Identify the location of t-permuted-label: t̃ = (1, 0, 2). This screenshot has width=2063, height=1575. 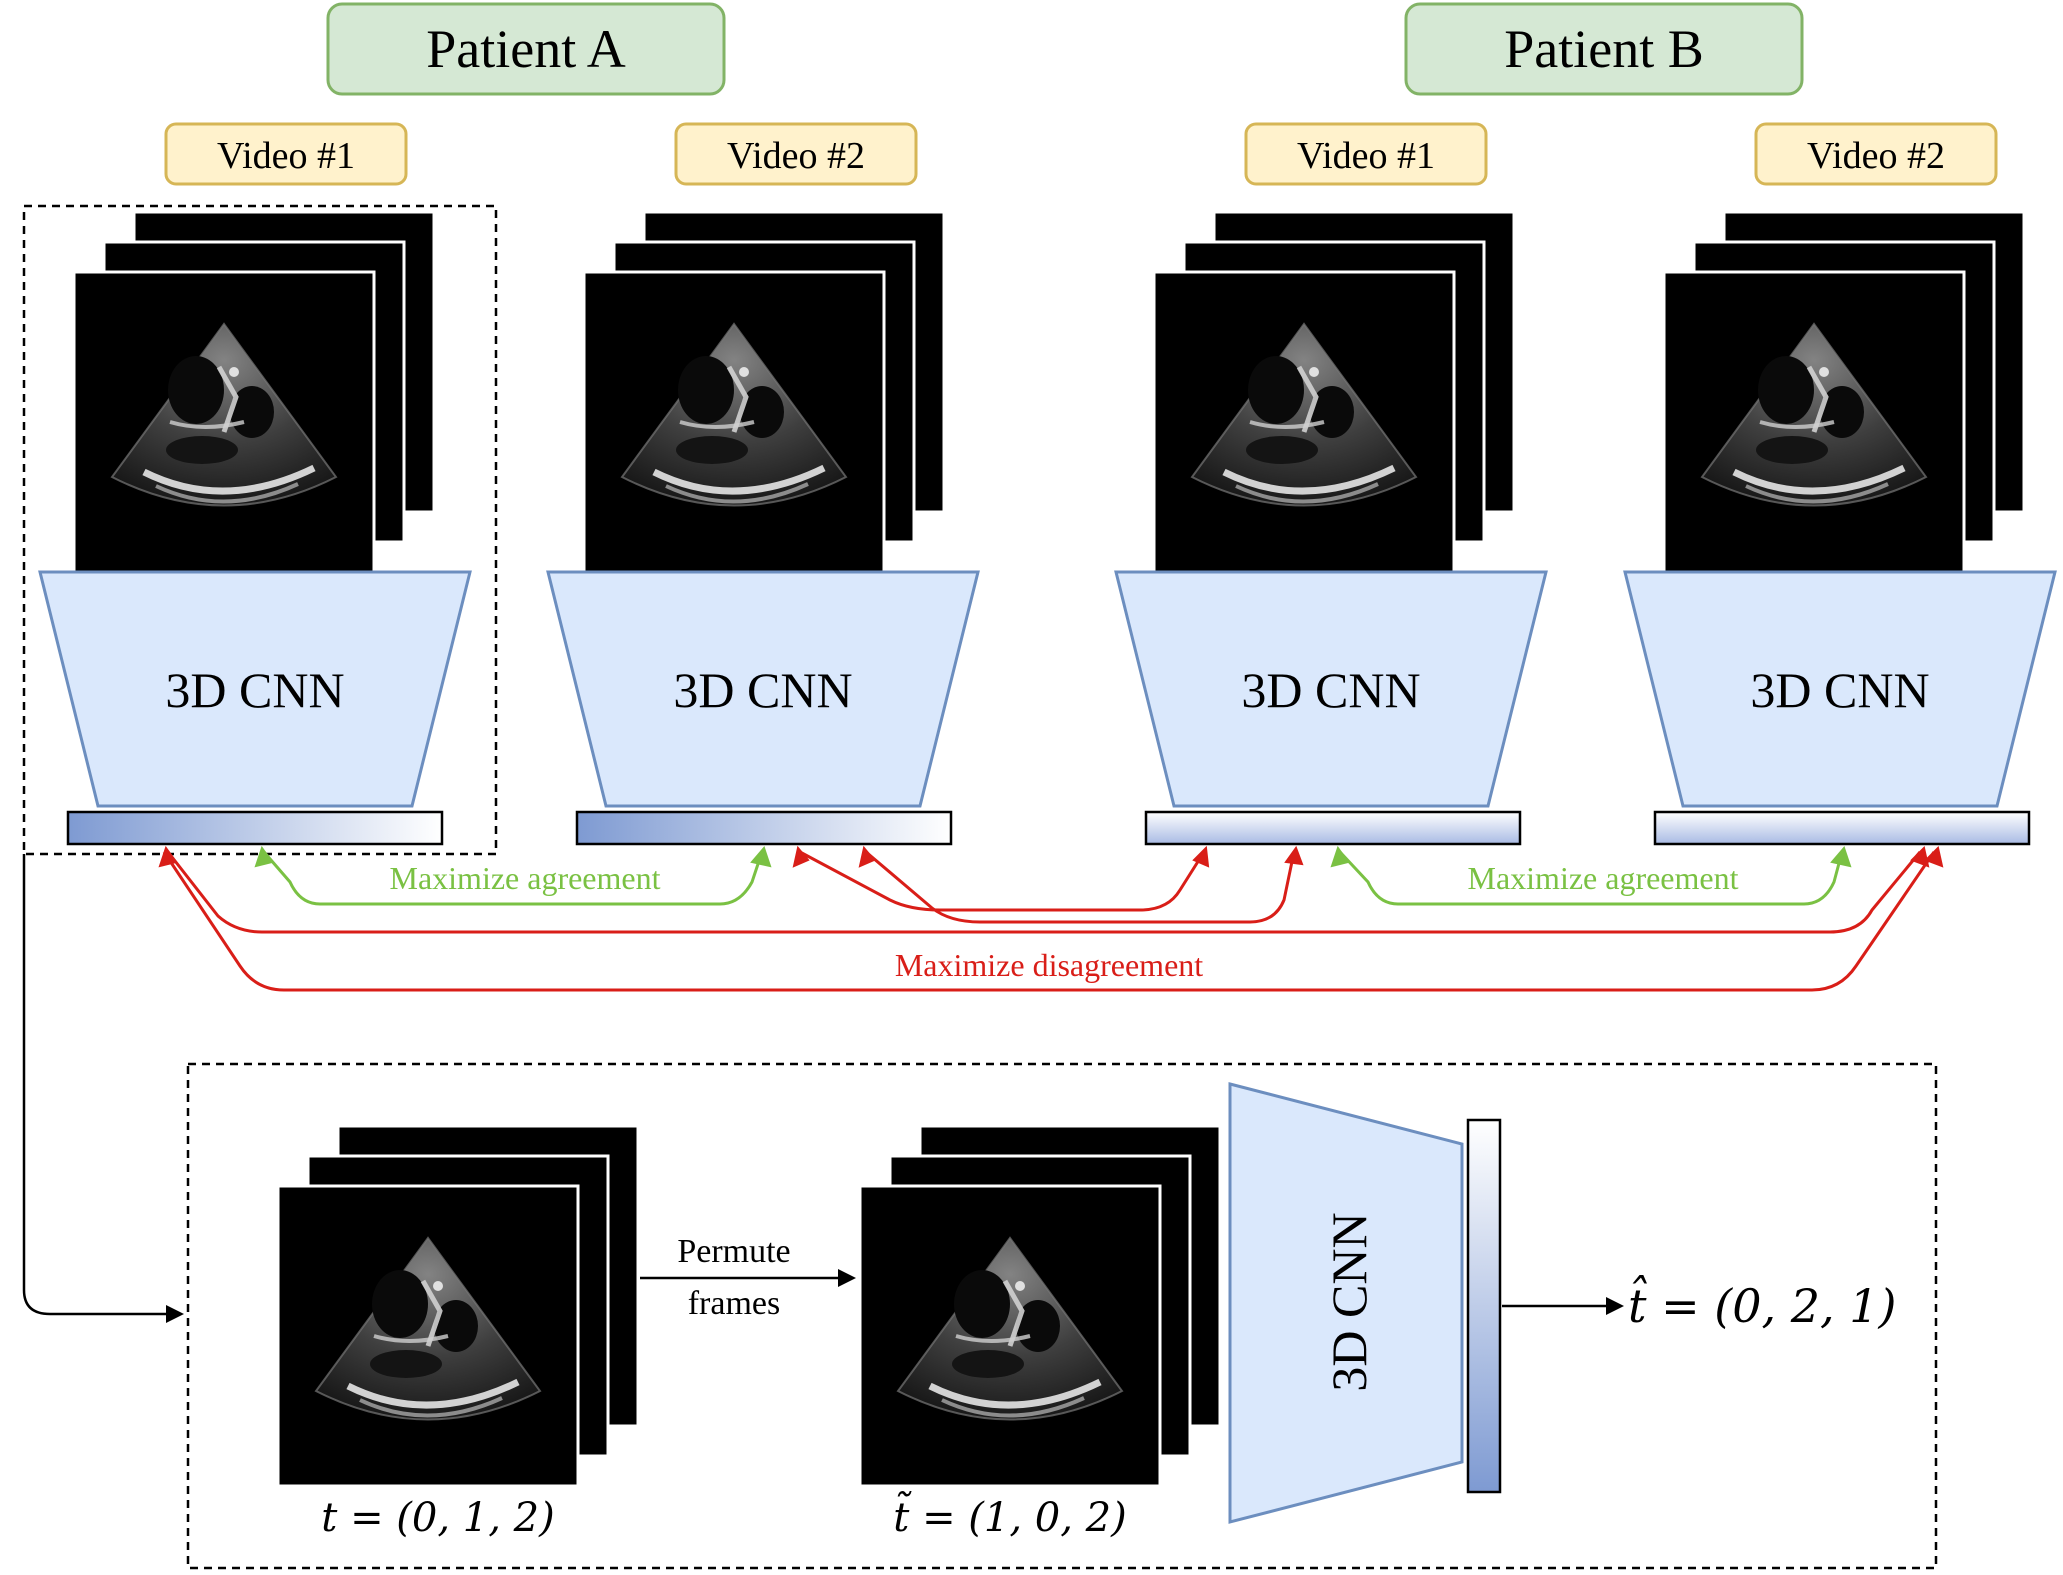
(1009, 1516).